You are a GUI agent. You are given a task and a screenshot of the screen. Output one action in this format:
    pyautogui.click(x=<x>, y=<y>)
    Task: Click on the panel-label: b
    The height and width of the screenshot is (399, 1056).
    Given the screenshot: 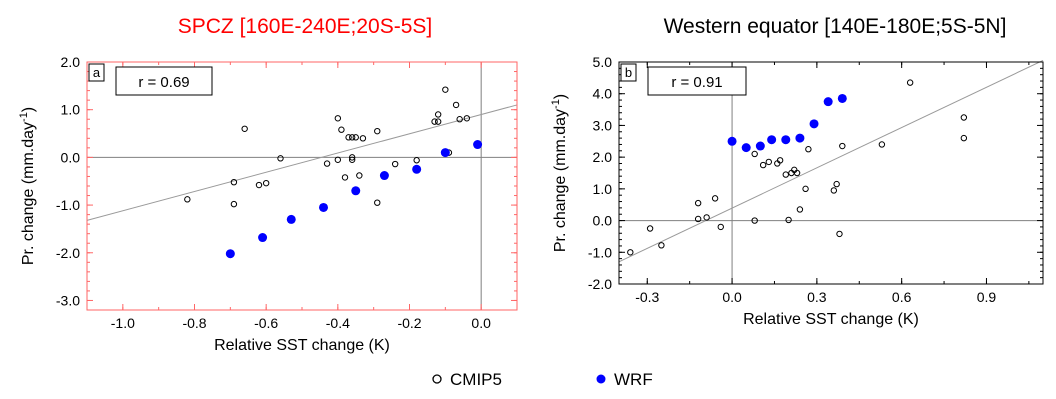 What is the action you would take?
    pyautogui.click(x=628, y=72)
    